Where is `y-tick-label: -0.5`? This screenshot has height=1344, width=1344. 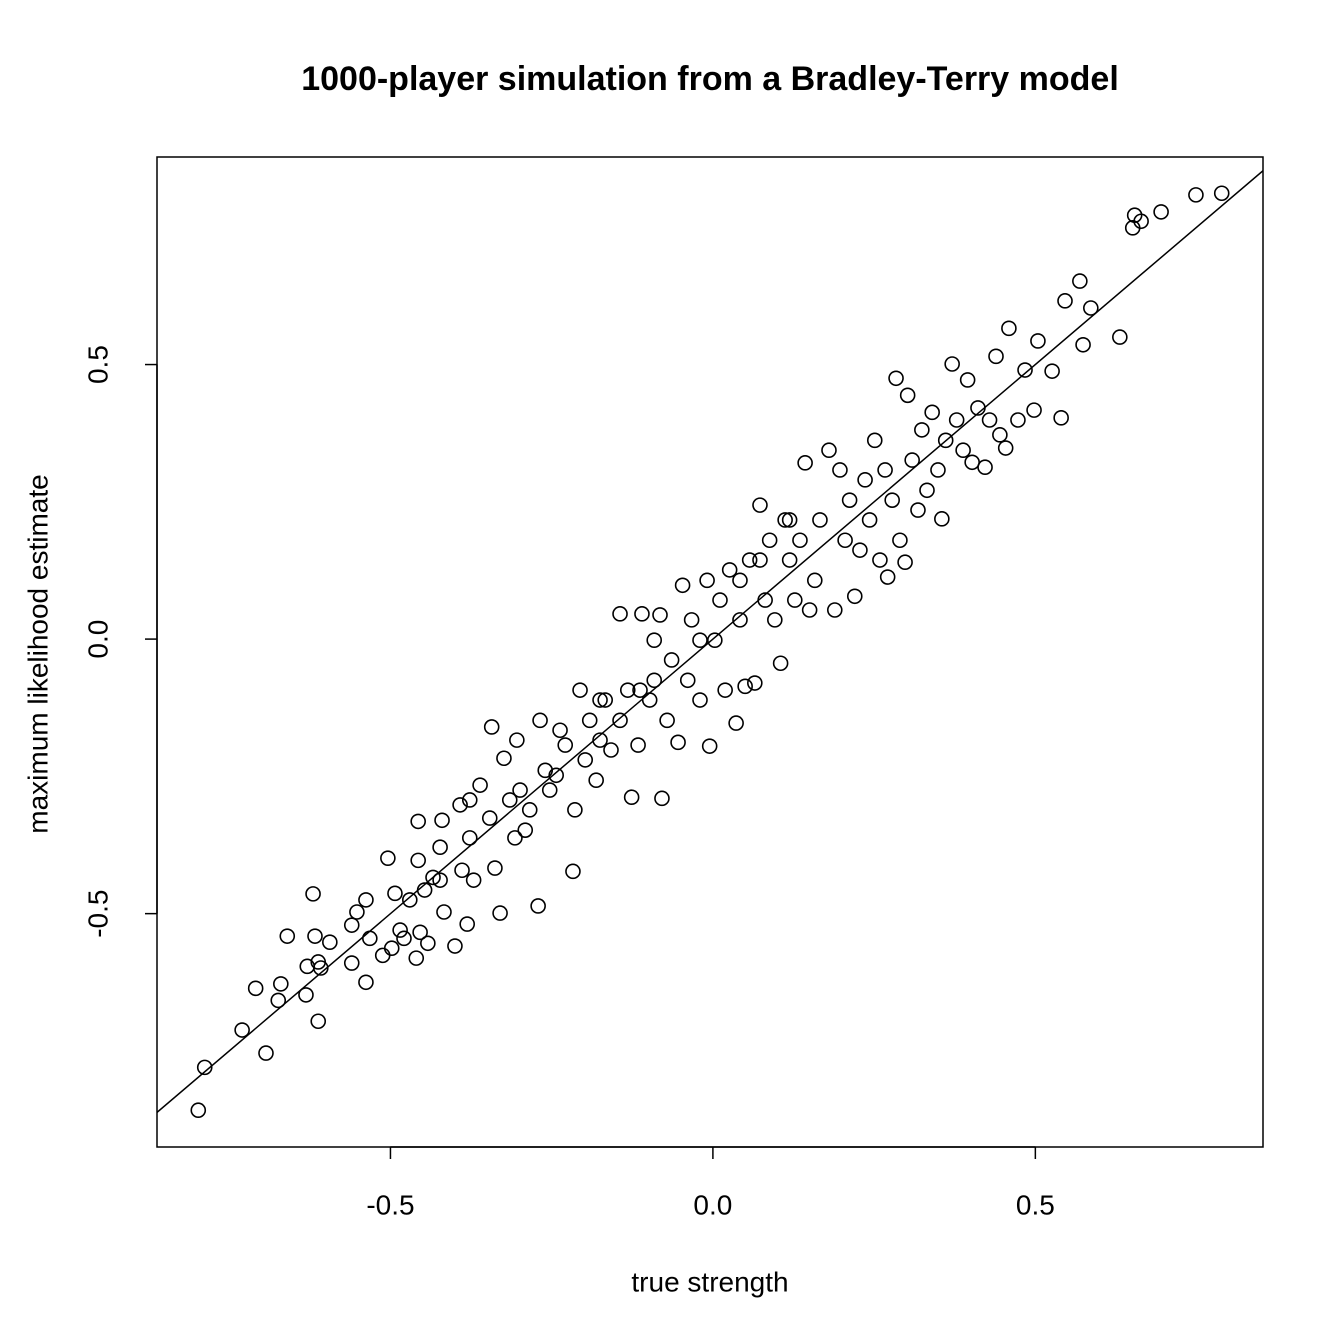 y-tick-label: -0.5 is located at coordinates (97, 914).